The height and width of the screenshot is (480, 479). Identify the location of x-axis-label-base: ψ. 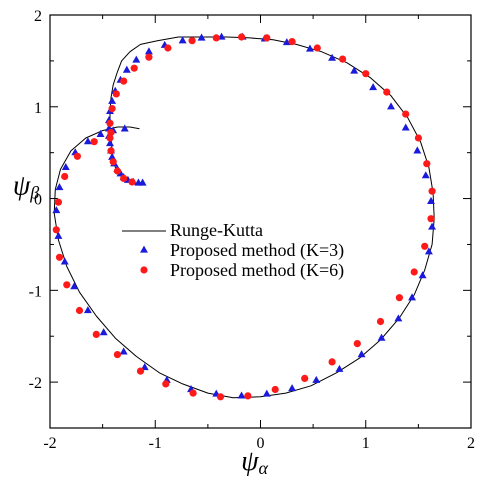
(250, 461).